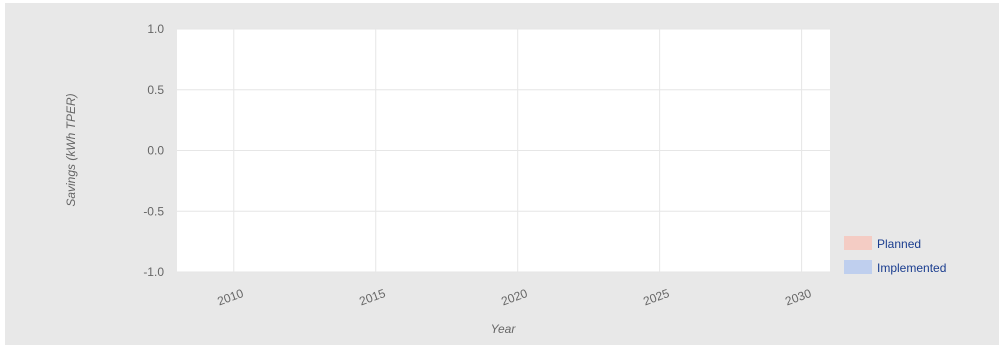 The width and height of the screenshot is (1004, 348). What do you see at coordinates (858, 267) in the screenshot?
I see `legend-swatch-implemented` at bounding box center [858, 267].